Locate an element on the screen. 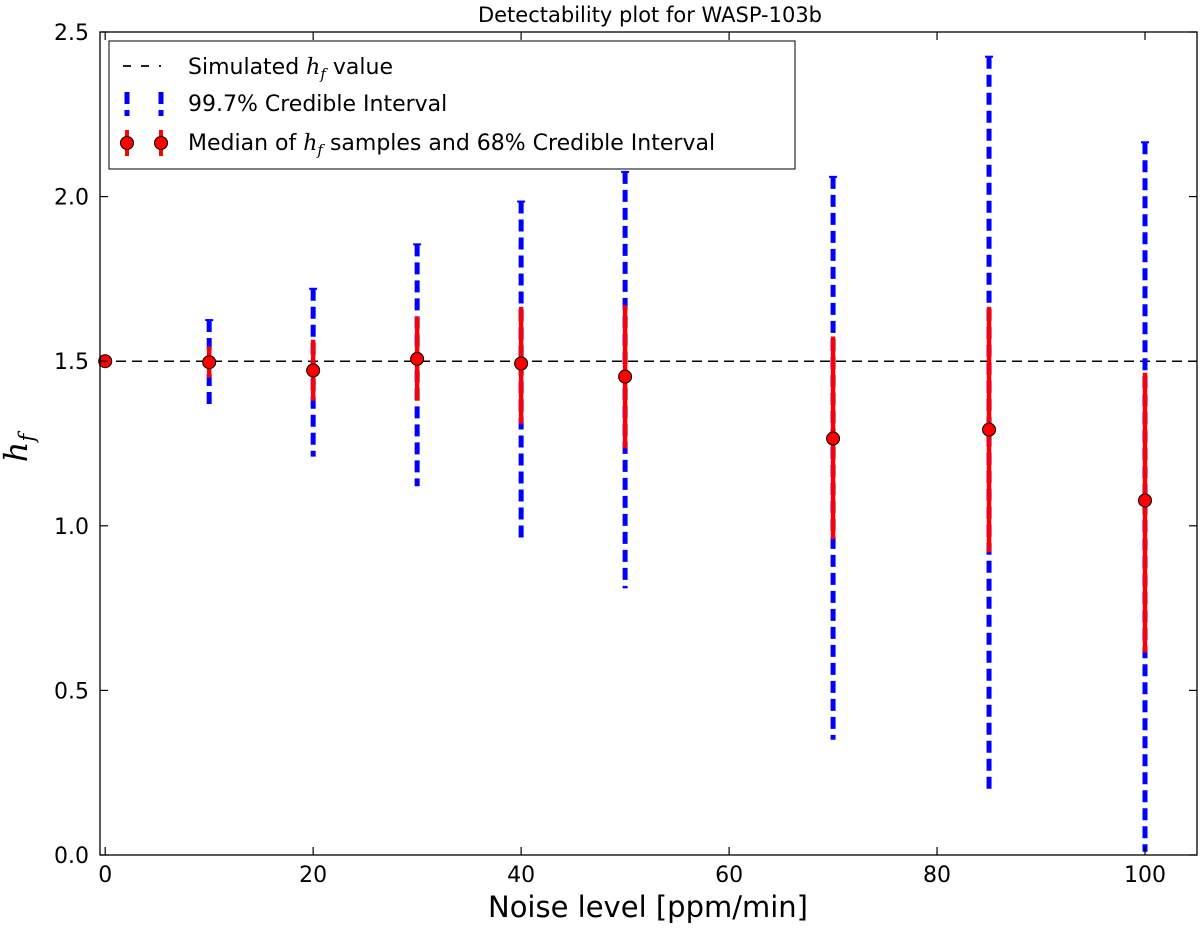  y-axis-label-subscript: f is located at coordinates (27, 437).